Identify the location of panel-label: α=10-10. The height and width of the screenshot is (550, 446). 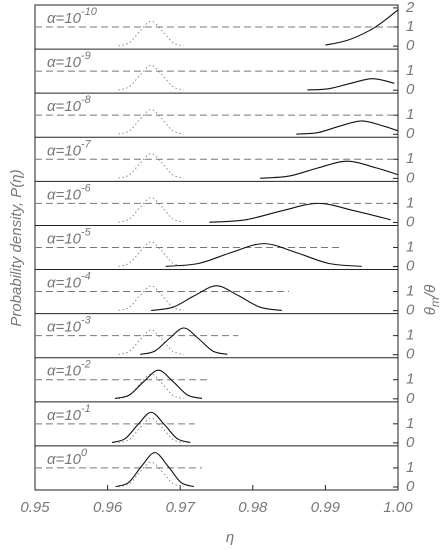
(72, 16).